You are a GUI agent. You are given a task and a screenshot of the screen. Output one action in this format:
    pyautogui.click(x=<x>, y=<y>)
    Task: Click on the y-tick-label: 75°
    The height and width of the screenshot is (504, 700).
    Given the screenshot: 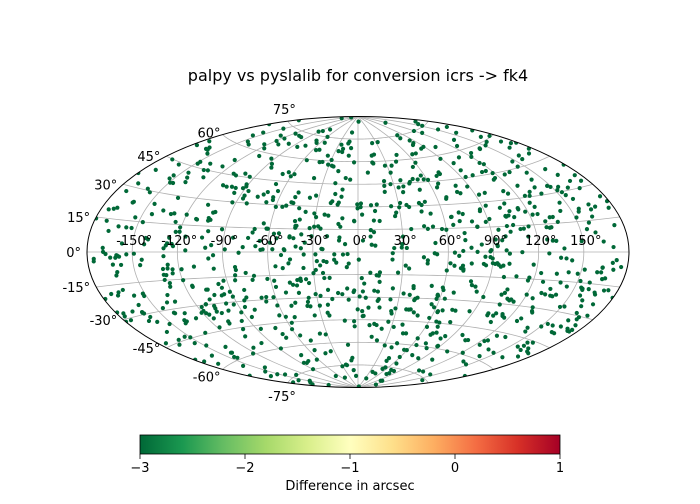 What is the action you would take?
    pyautogui.click(x=284, y=110)
    